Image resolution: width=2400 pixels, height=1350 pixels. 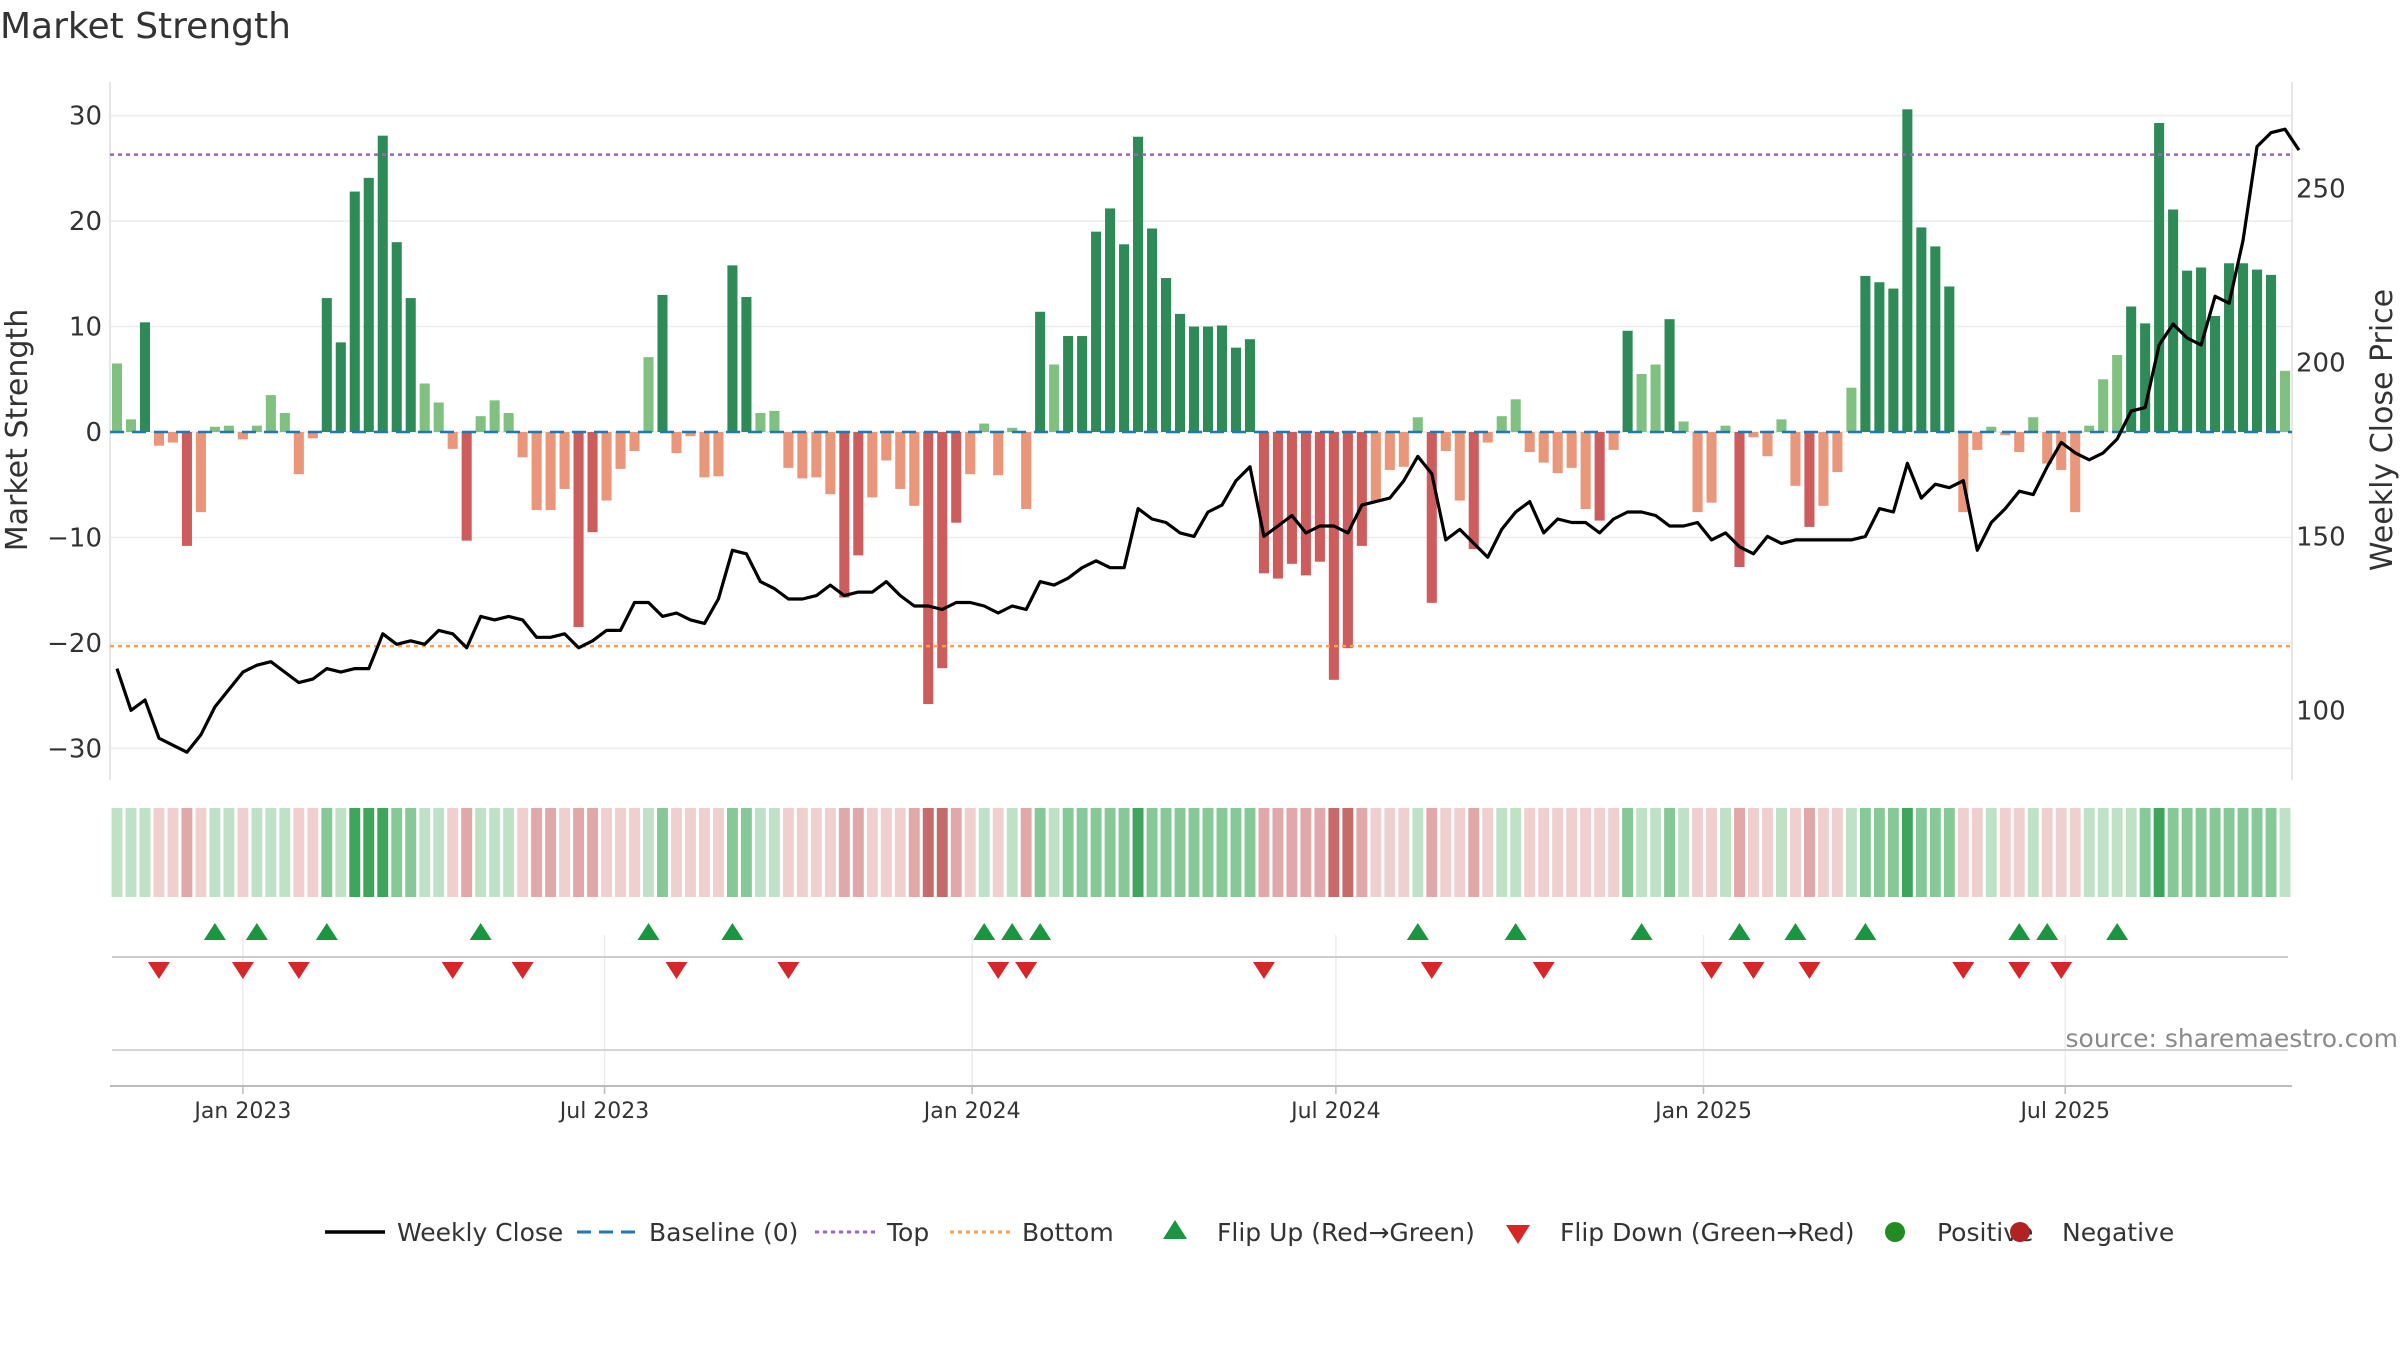 What do you see at coordinates (241, 1111) in the screenshot?
I see `x-tick-label: Jan 2023` at bounding box center [241, 1111].